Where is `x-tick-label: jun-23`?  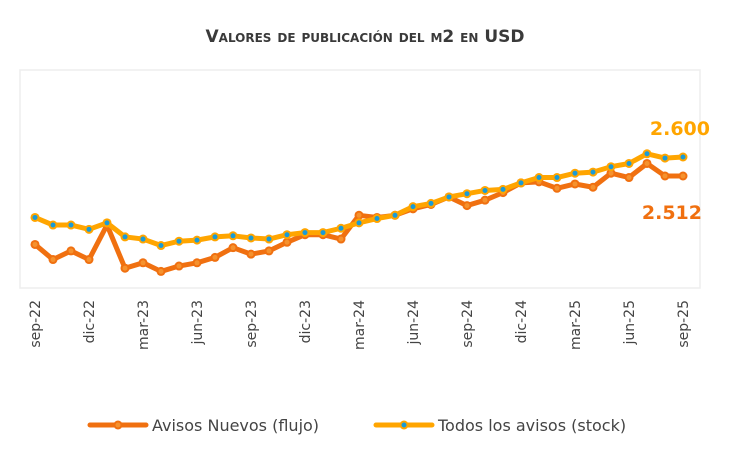
x-tick-label: jun-23 is located at coordinates (198, 323).